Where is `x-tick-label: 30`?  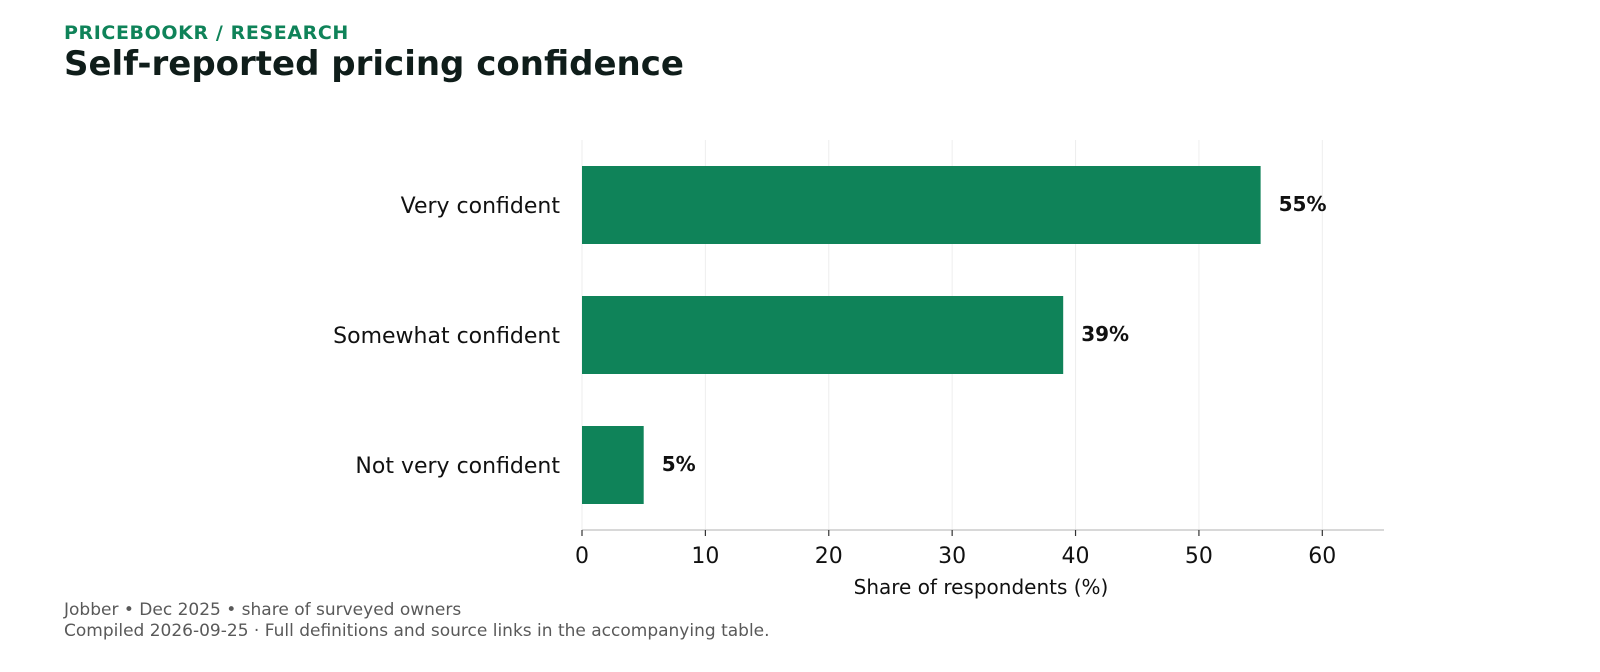
x-tick-label: 30 is located at coordinates (952, 556).